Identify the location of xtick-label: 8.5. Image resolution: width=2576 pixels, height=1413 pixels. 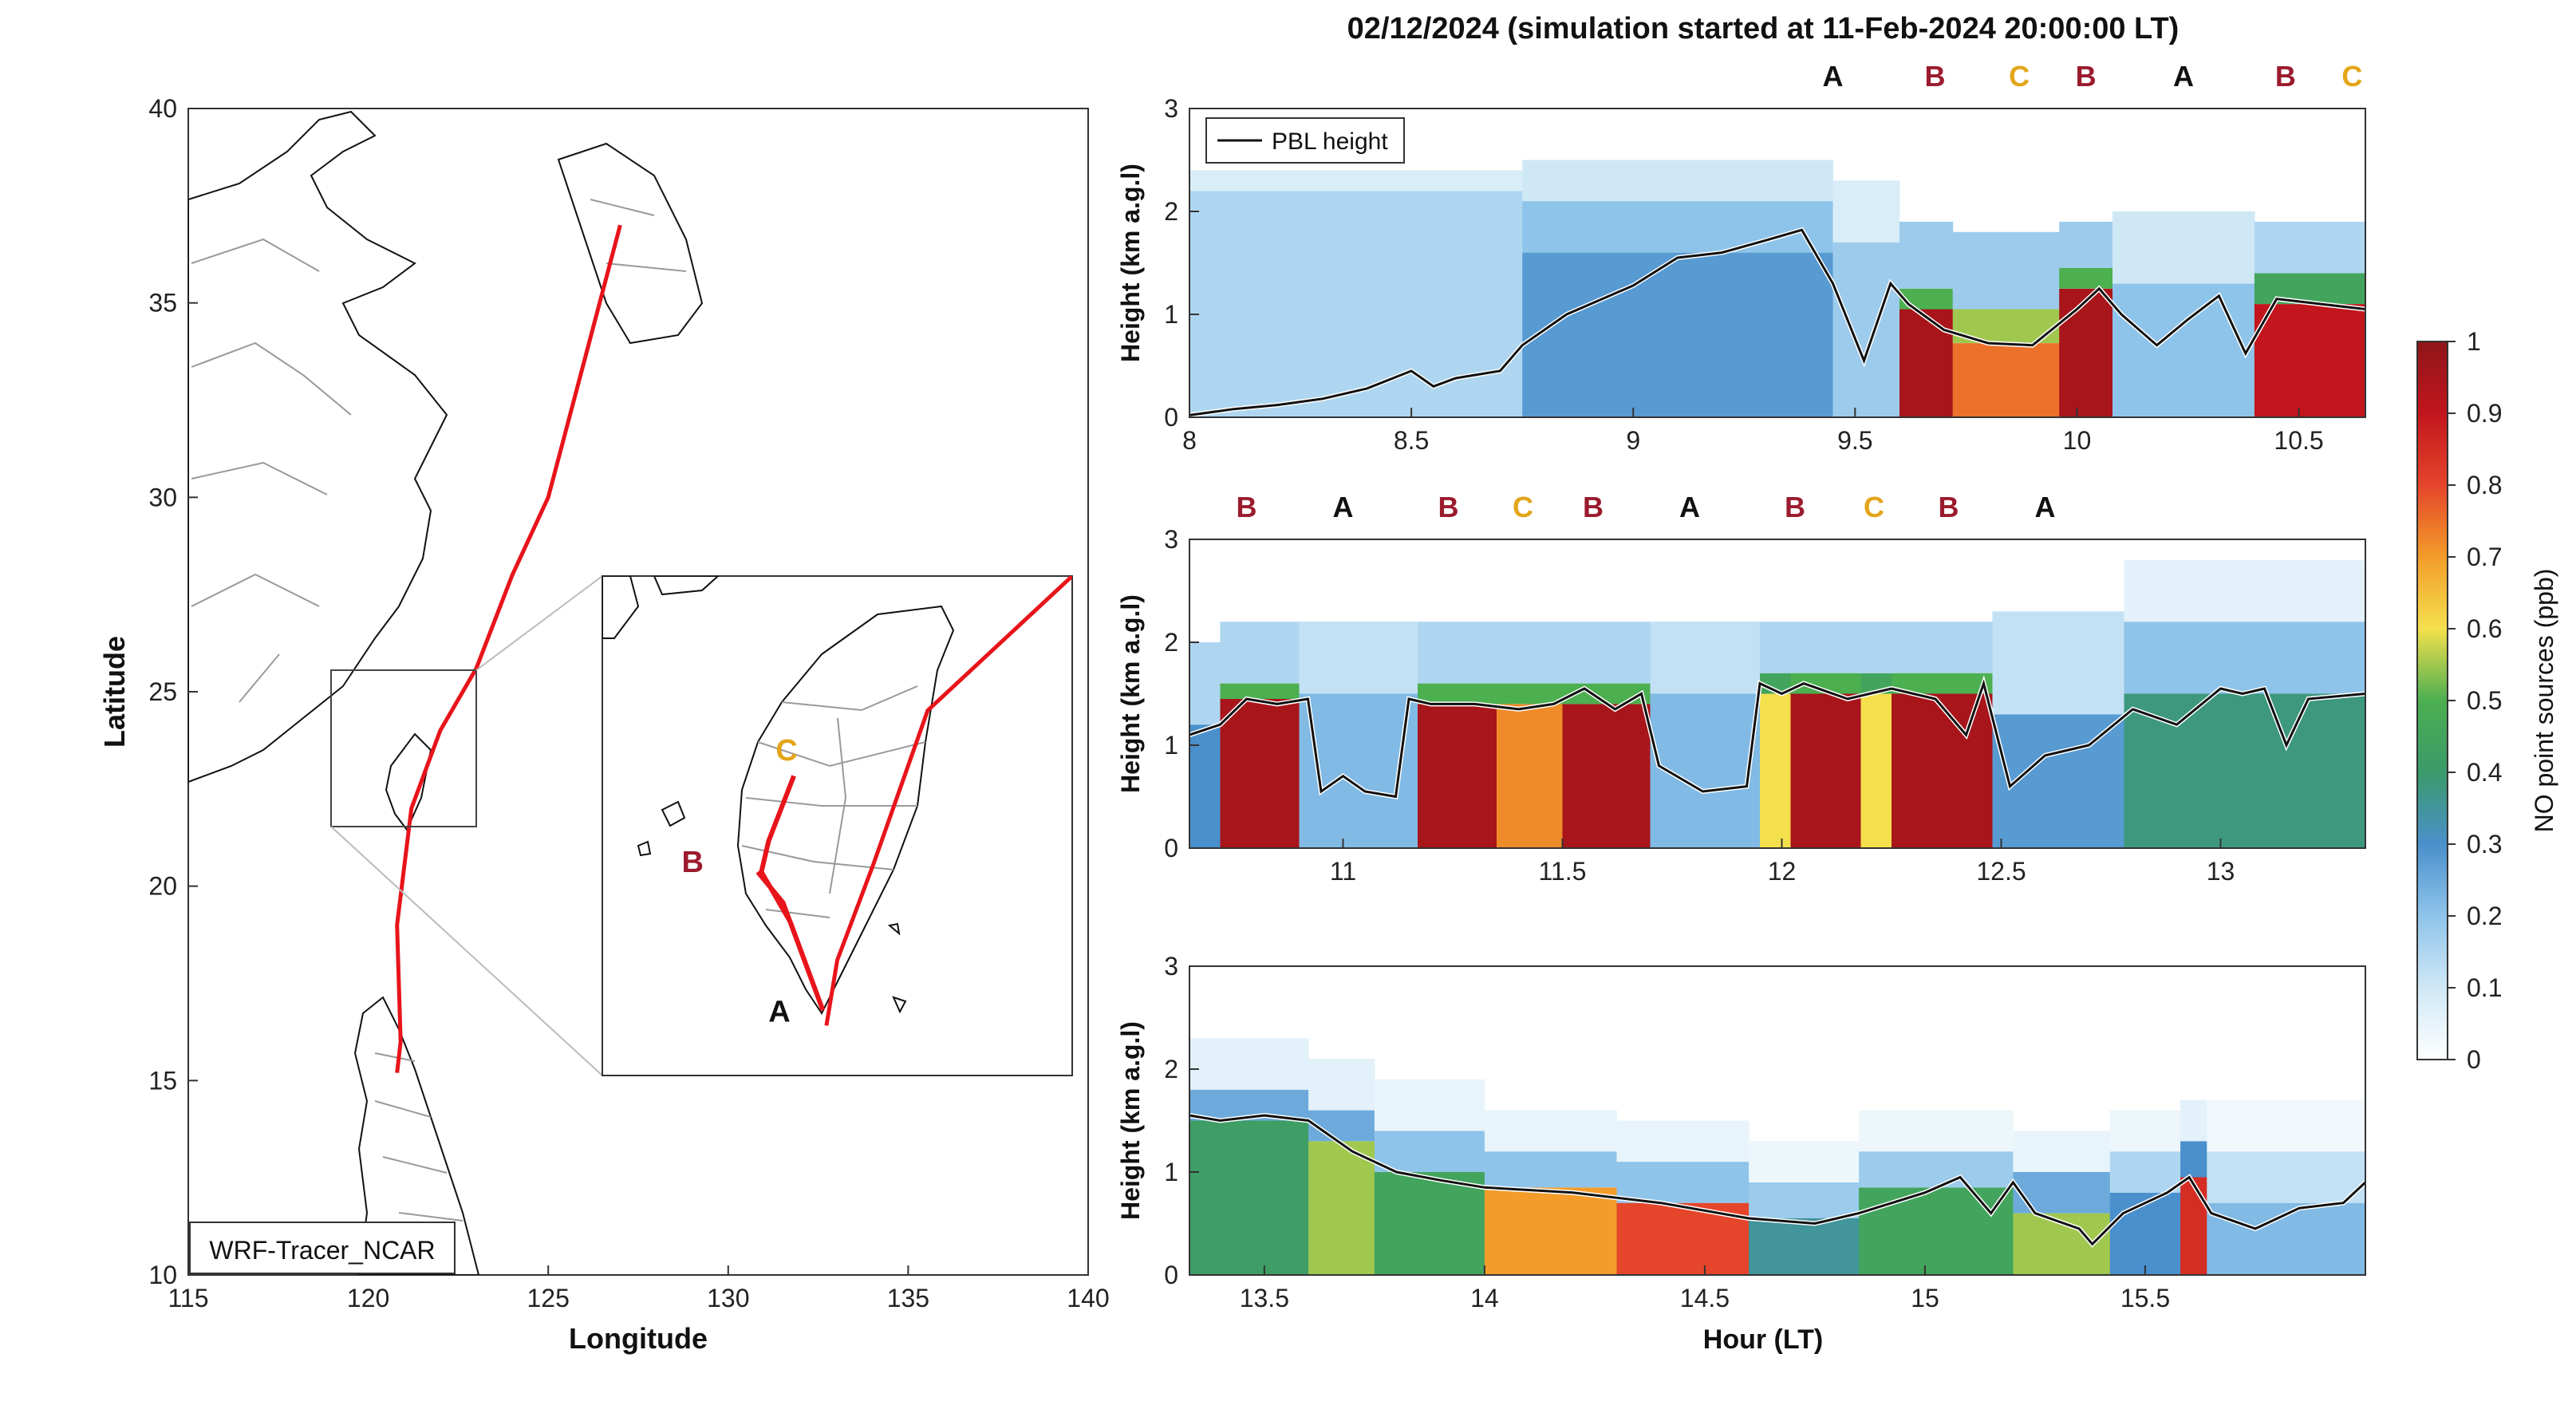
(1411, 440).